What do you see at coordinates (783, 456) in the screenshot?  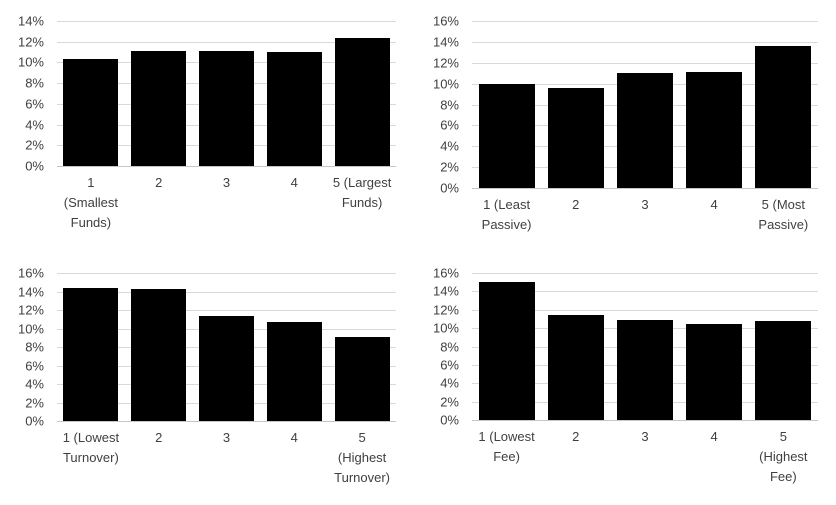 I see `x-category-label: 5 (Highest Fee)` at bounding box center [783, 456].